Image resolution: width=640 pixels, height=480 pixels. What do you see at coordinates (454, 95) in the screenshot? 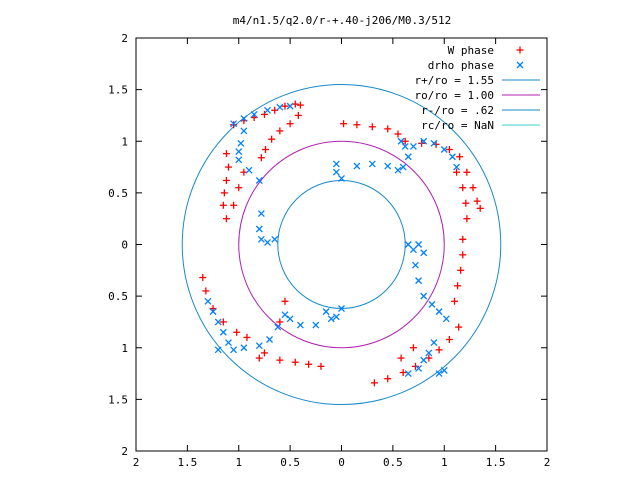
I see `legend-label: ro/ro = 1.00` at bounding box center [454, 95].